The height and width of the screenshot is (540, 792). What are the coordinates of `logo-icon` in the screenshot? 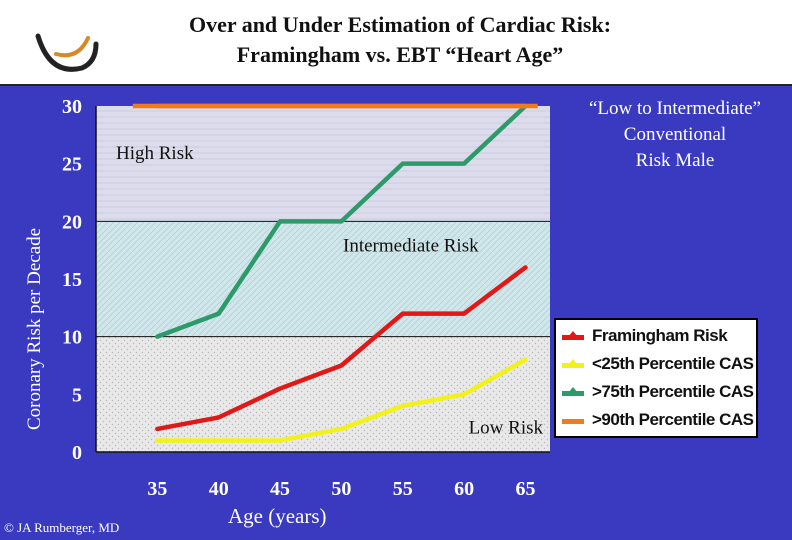 It's located at (67, 52).